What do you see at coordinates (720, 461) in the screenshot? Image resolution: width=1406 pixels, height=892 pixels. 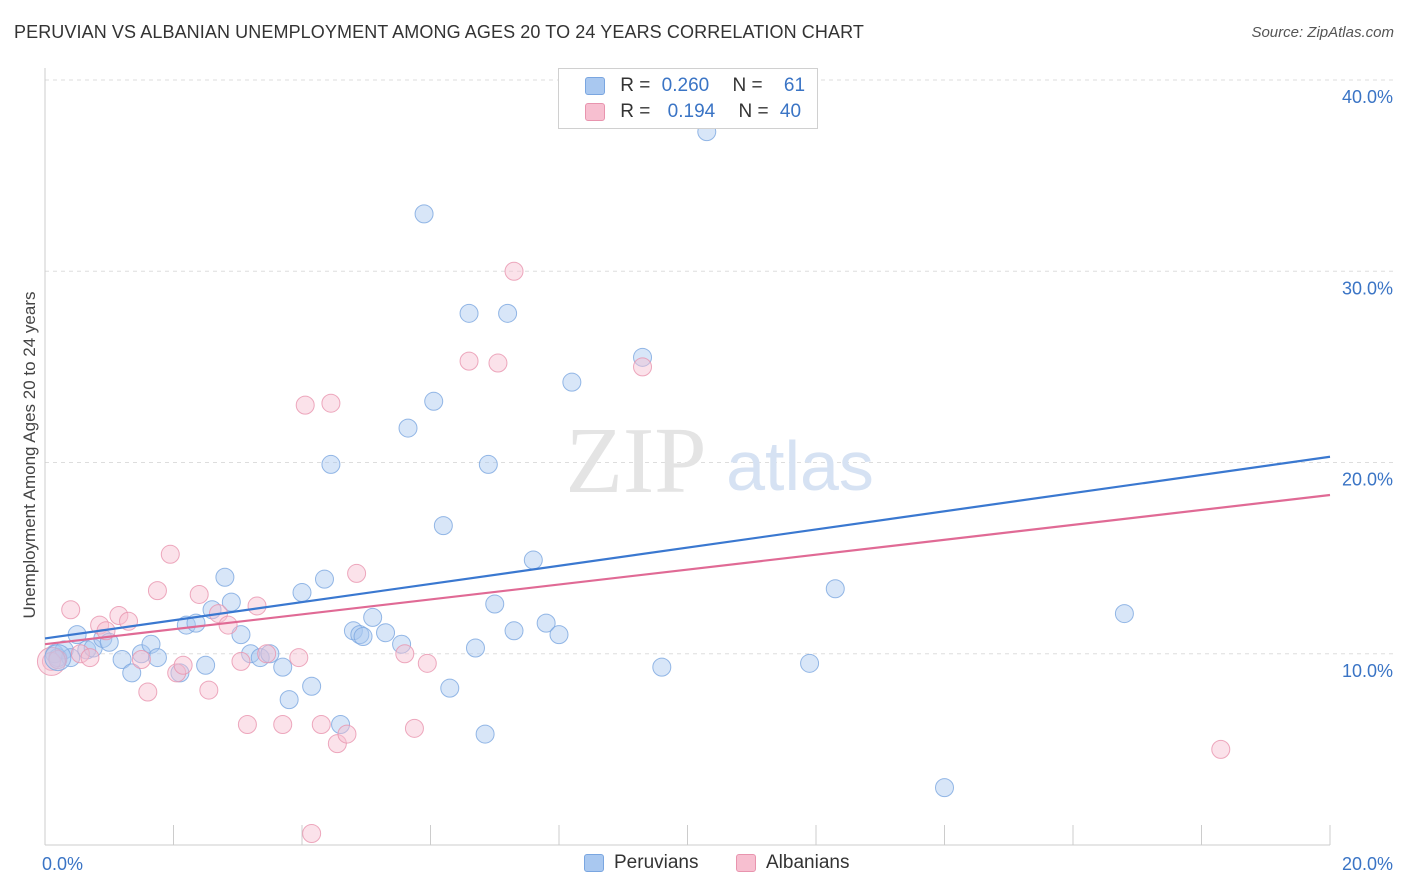 I see `watermark: ZIP atlas` at bounding box center [720, 461].